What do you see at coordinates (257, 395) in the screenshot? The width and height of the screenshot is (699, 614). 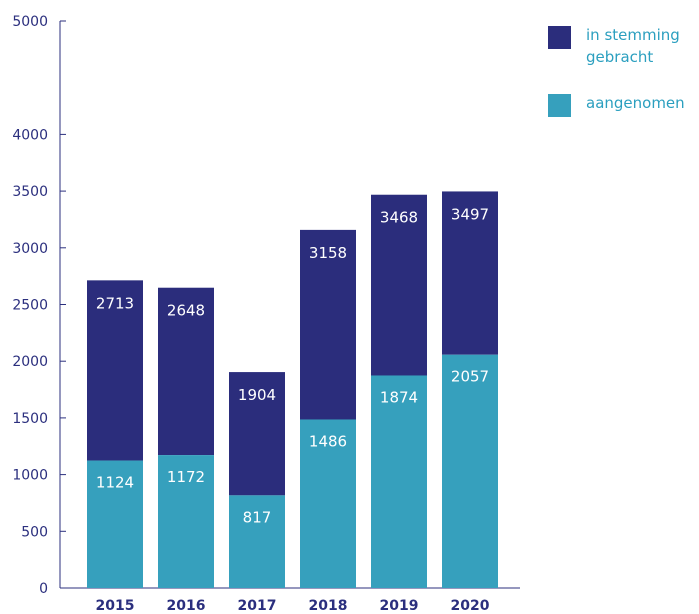 I see `data-label-in-stemming-gebracht-2017: 1904` at bounding box center [257, 395].